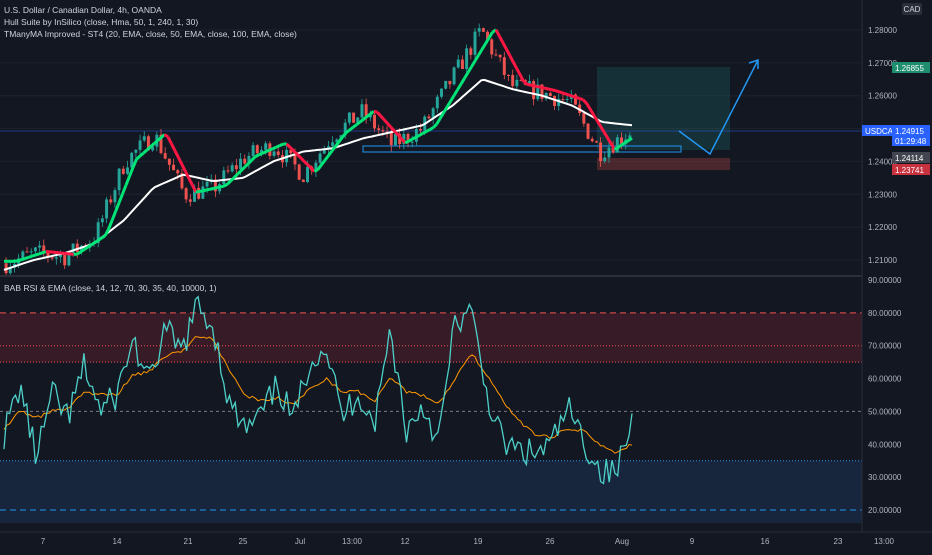 The width and height of the screenshot is (932, 555). What do you see at coordinates (885, 379) in the screenshot?
I see `rsi-tick-label: 60.00000` at bounding box center [885, 379].